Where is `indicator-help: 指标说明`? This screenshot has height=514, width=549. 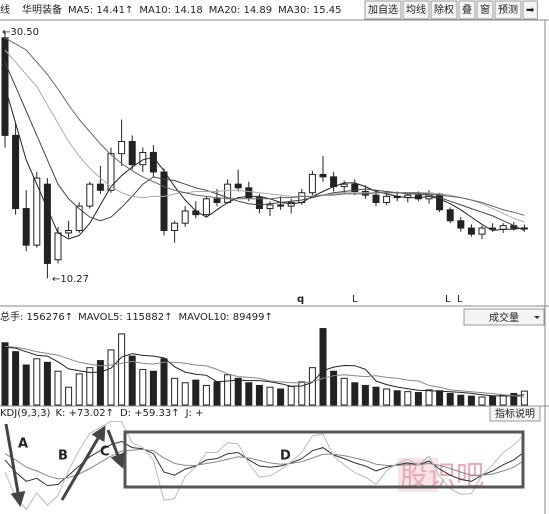
indicator-help: 指标说明 is located at coordinates (515, 413).